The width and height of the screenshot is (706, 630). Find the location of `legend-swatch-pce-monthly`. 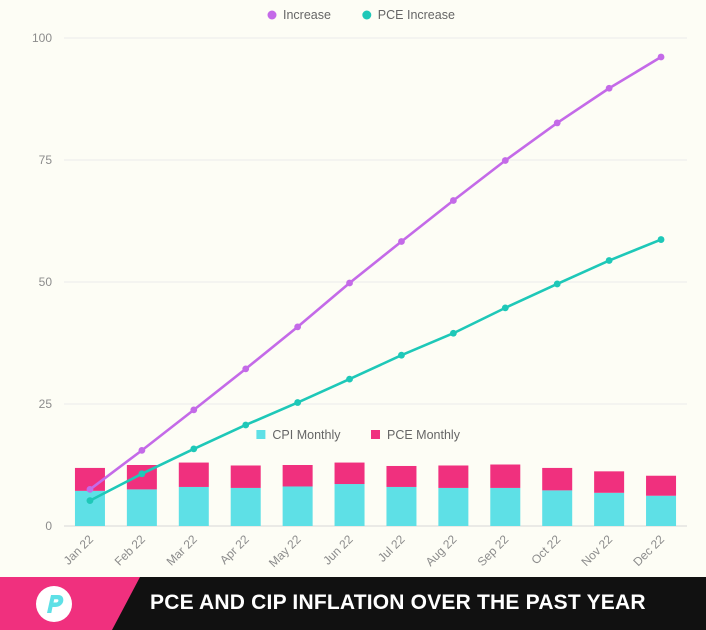

legend-swatch-pce-monthly is located at coordinates (375, 434).